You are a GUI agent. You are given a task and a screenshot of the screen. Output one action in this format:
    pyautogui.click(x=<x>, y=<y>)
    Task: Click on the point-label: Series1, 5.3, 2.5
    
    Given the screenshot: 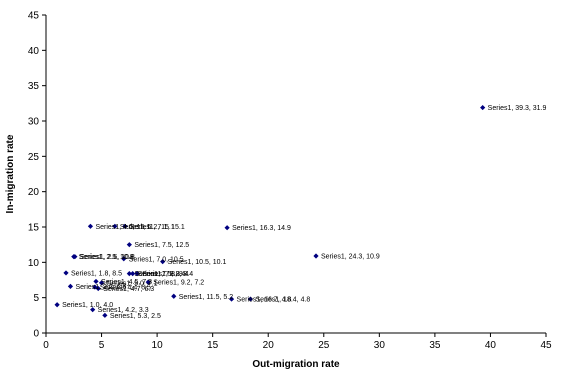 What is the action you would take?
    pyautogui.click(x=135, y=316)
    